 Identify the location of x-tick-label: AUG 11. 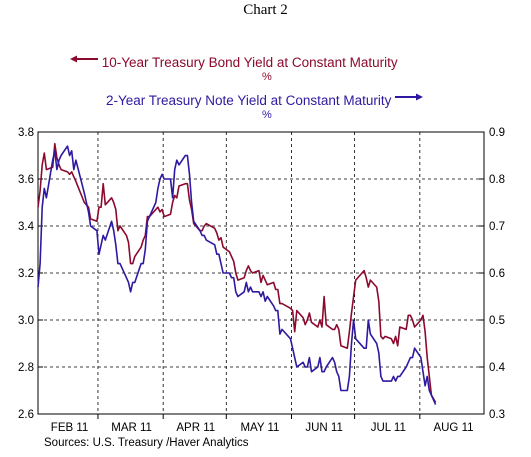
(453, 428).